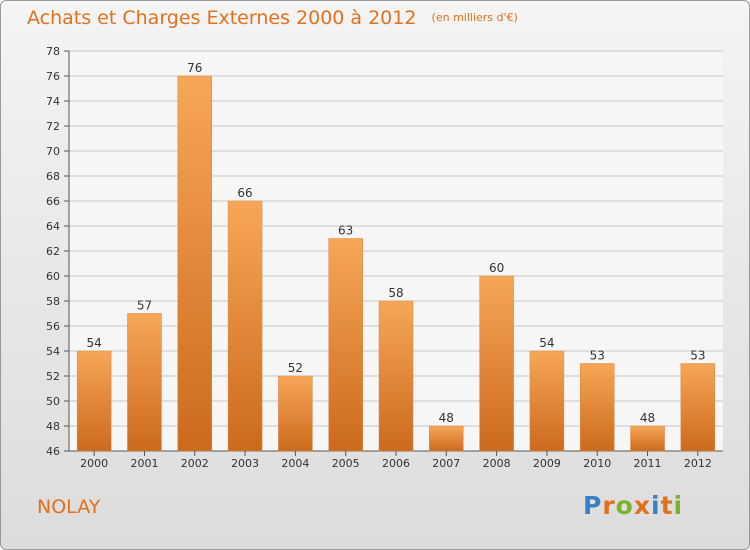  I want to click on x-tick-label: 2006, so click(396, 463).